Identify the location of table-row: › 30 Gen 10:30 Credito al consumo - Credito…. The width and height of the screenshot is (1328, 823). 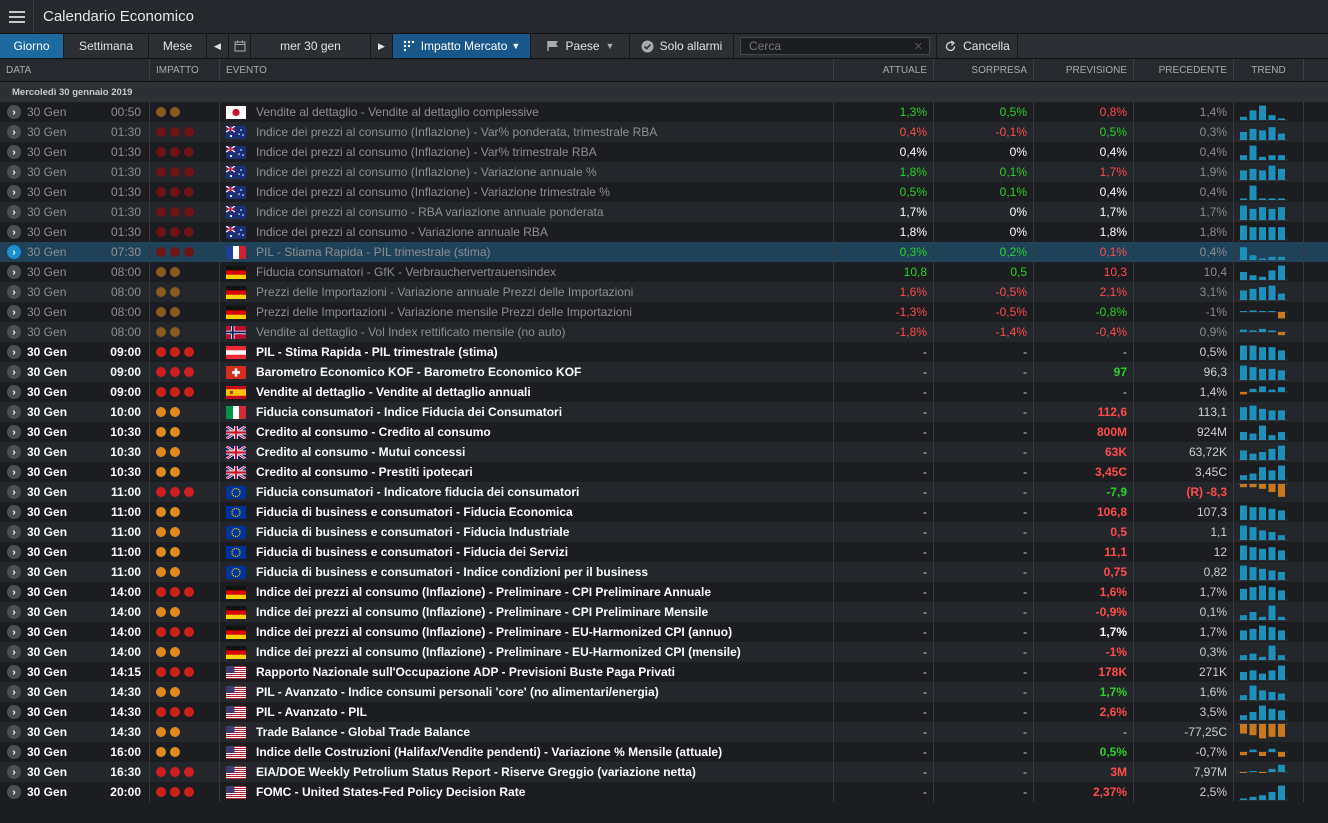
(664, 432).